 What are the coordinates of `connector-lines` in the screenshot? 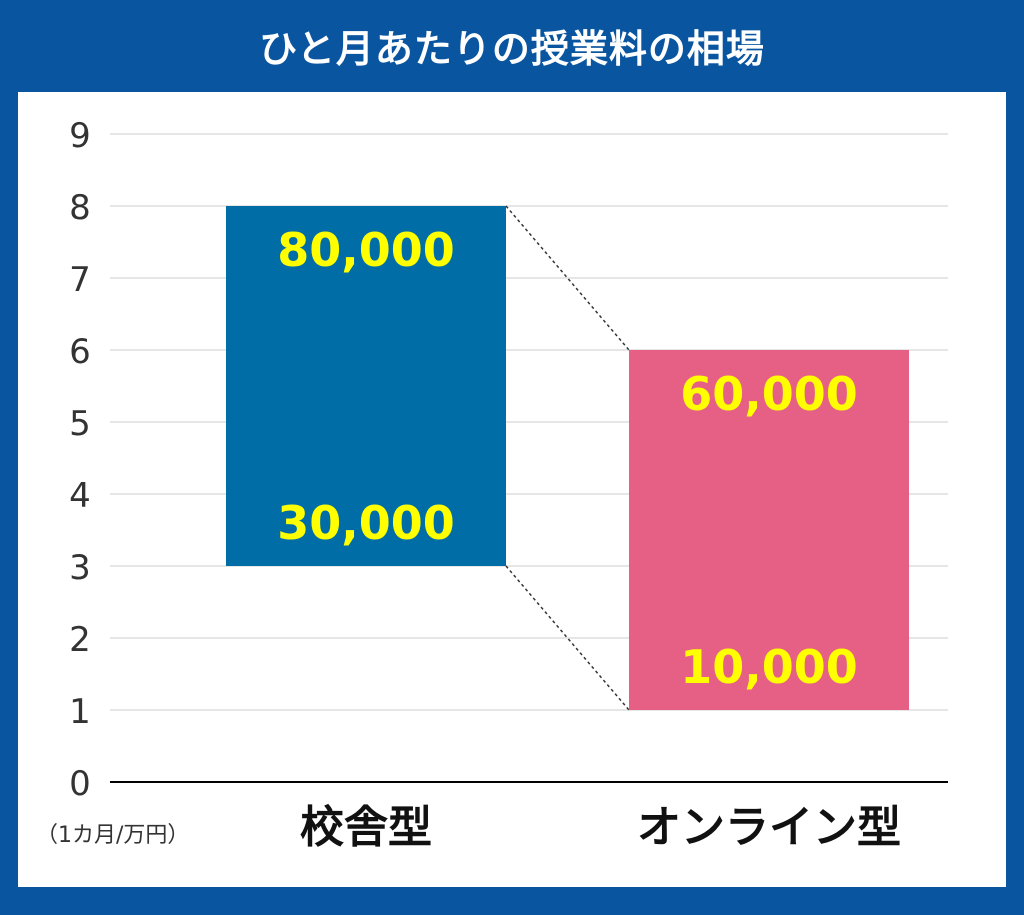 It's located at (567, 458).